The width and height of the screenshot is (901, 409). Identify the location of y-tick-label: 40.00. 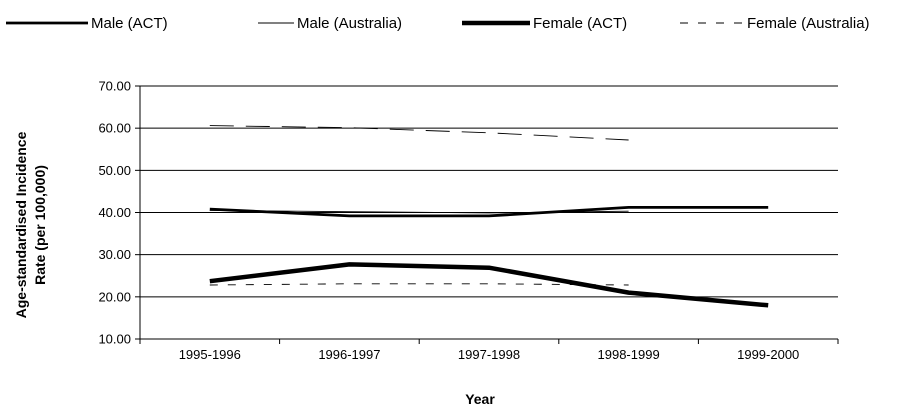
(114, 212).